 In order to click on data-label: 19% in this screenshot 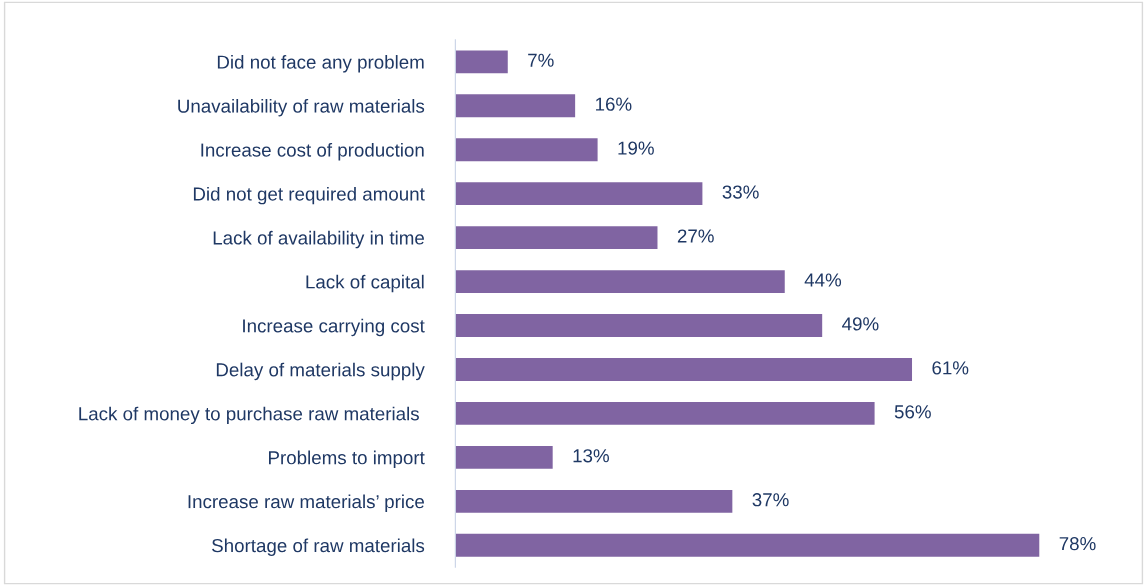, I will do `click(636, 148)`.